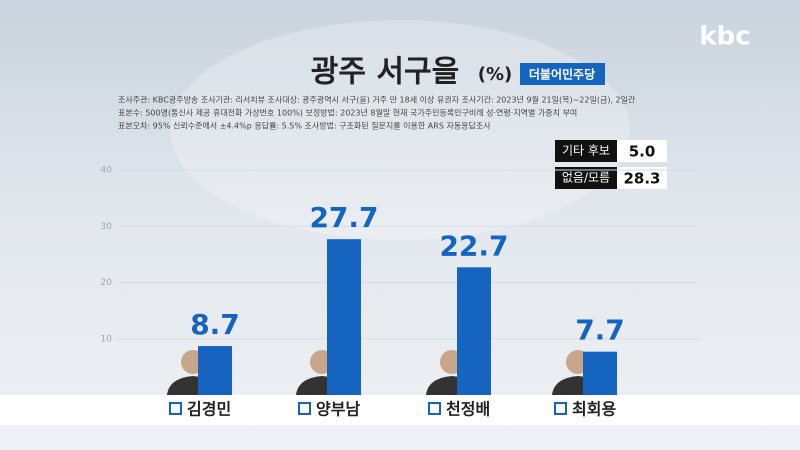 The image size is (800, 450). Describe the element at coordinates (209, 409) in the screenshot. I see `x-tick-label: 김경민` at that location.